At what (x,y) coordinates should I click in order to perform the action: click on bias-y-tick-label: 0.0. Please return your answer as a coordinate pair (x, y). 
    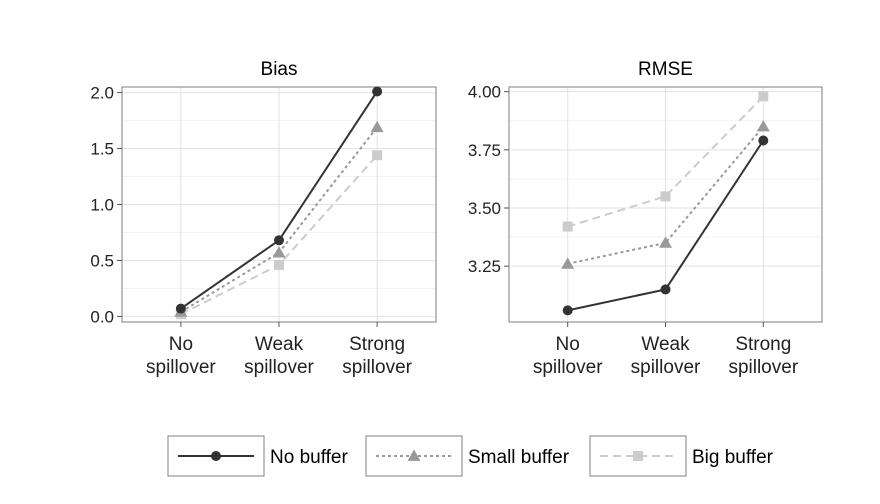
    Looking at the image, I should click on (102, 316).